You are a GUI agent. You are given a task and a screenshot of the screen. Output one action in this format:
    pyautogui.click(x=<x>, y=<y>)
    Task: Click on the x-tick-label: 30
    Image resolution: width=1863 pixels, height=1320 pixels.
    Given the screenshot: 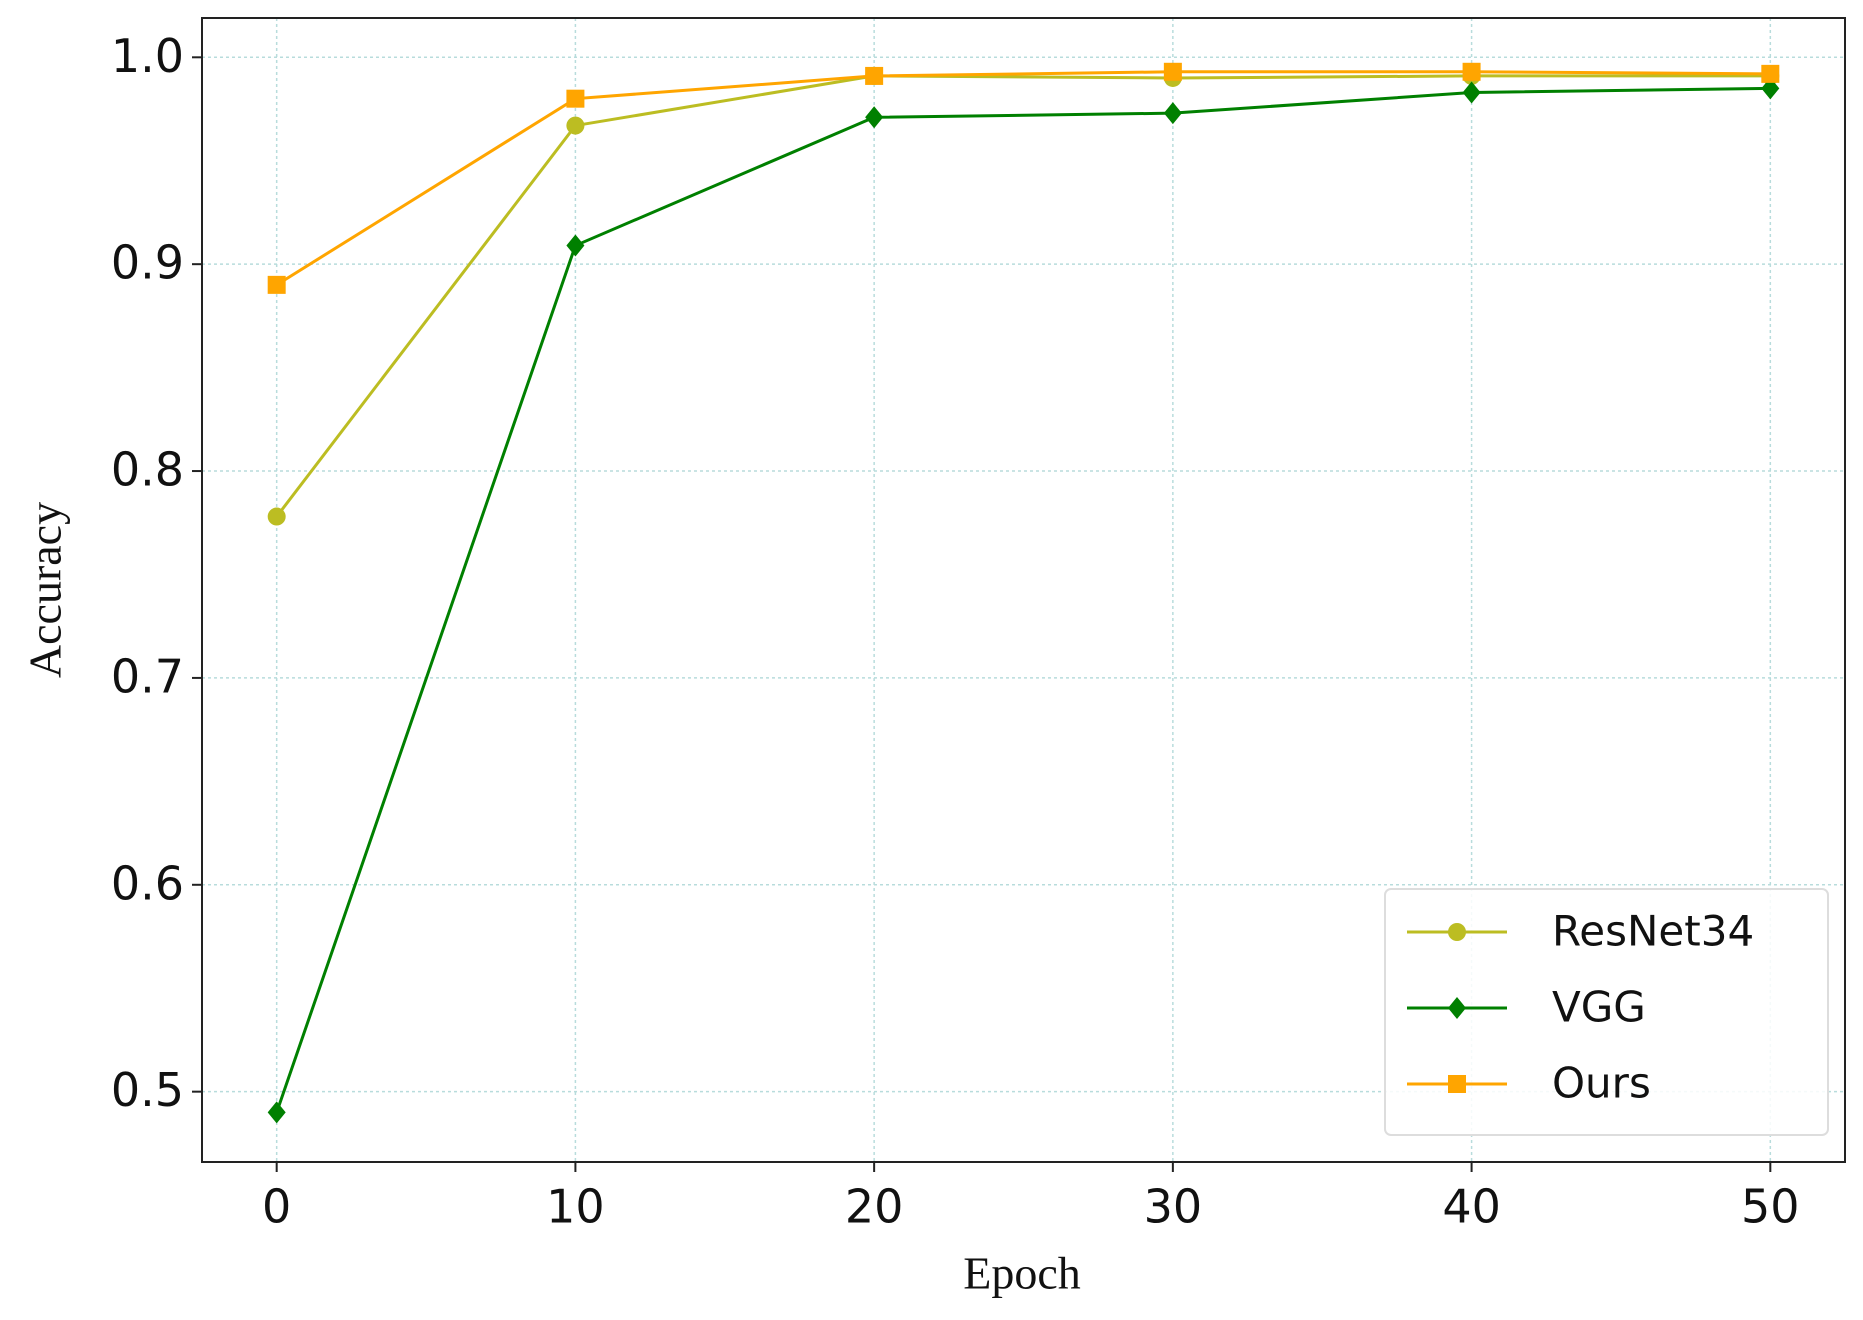 What is the action you would take?
    pyautogui.click(x=1173, y=1207)
    